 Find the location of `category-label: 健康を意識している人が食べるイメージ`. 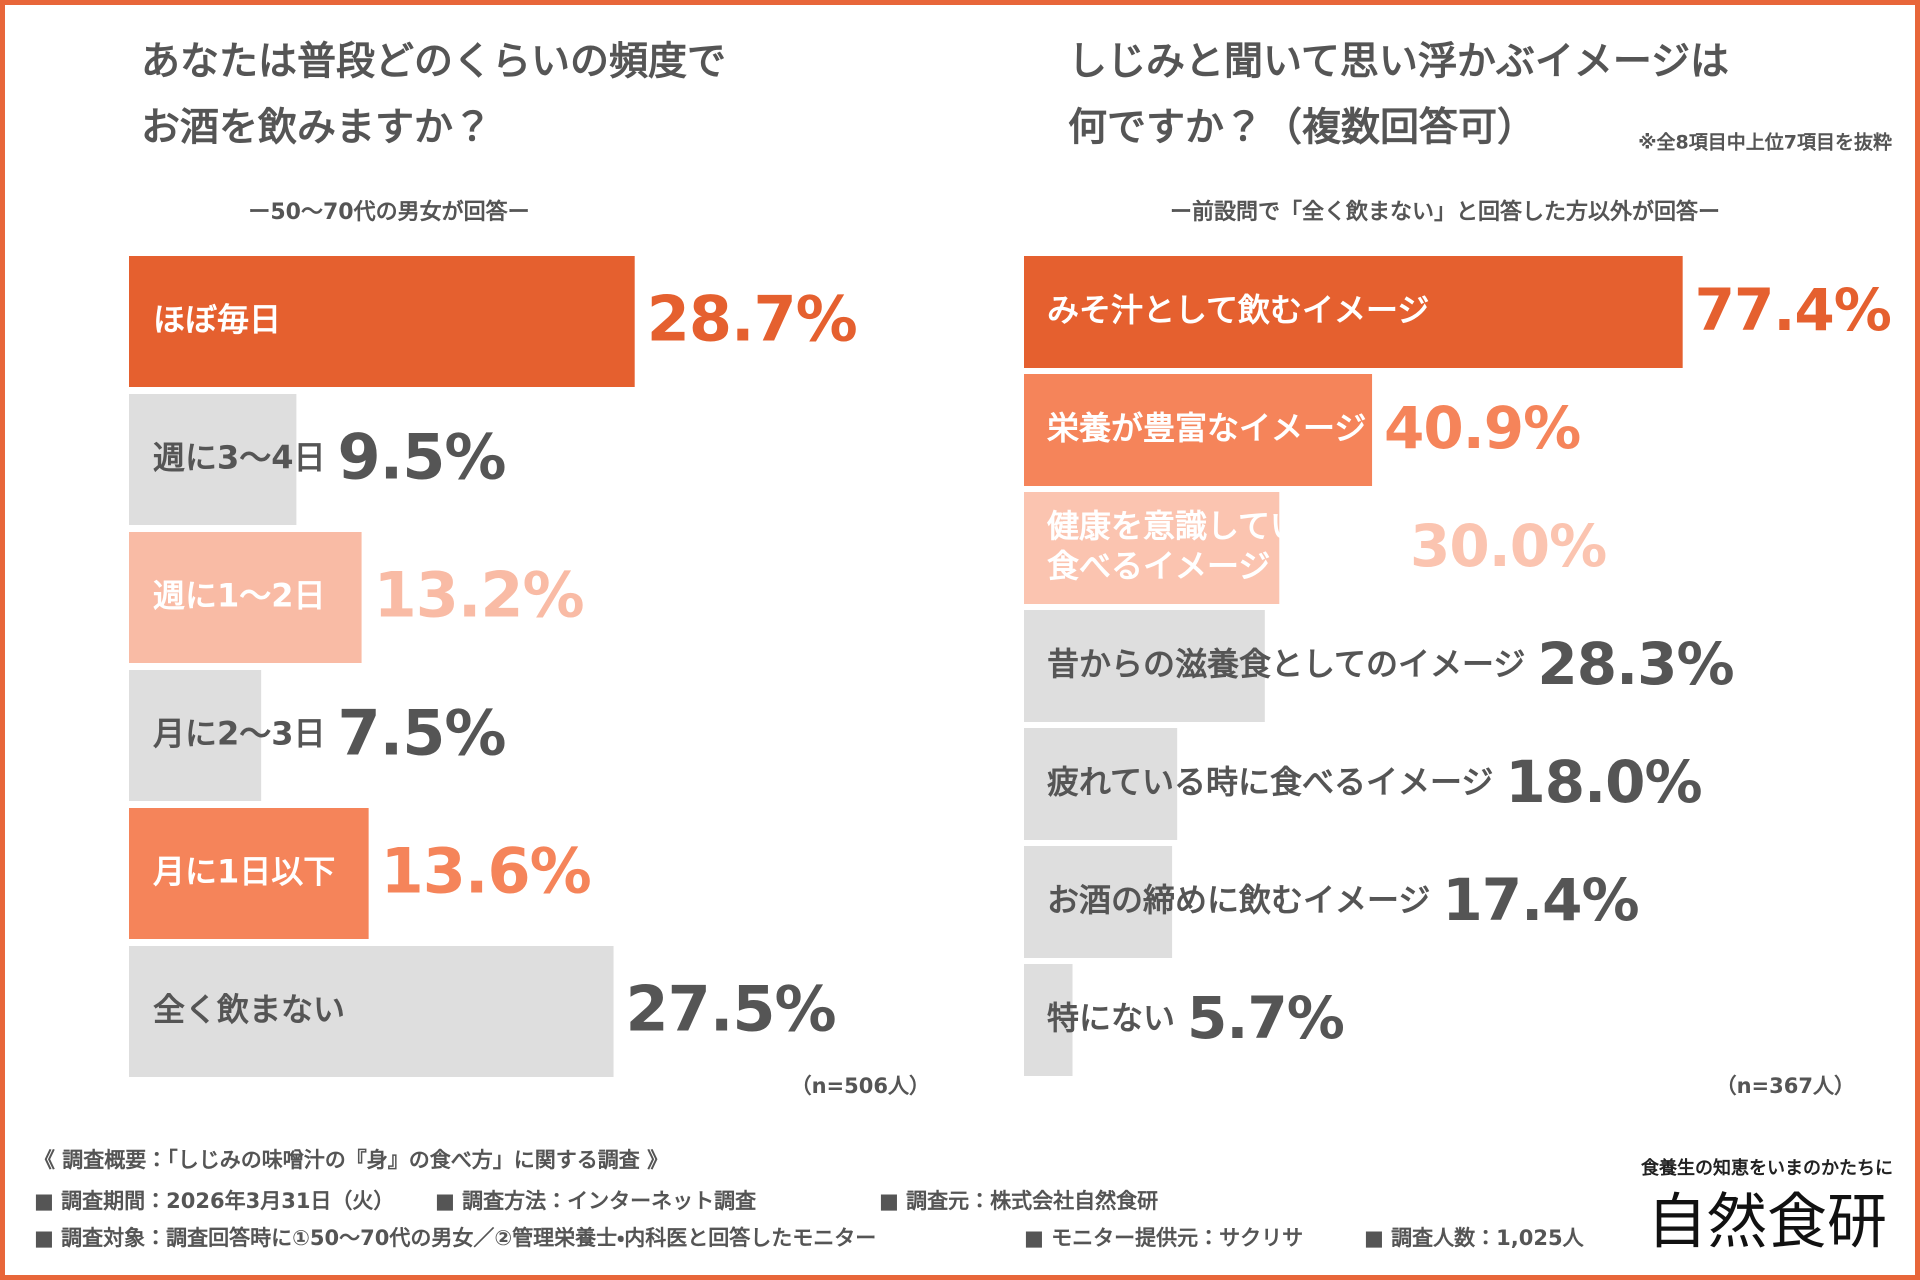

category-label: 健康を意識している人が食べるイメージ is located at coordinates (1222, 546).